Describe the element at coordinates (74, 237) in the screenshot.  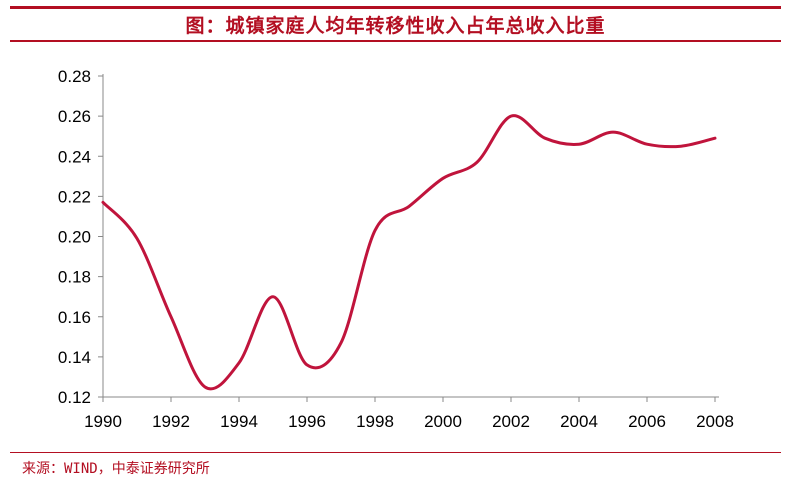
I see `y-tick-label: 0.20` at that location.